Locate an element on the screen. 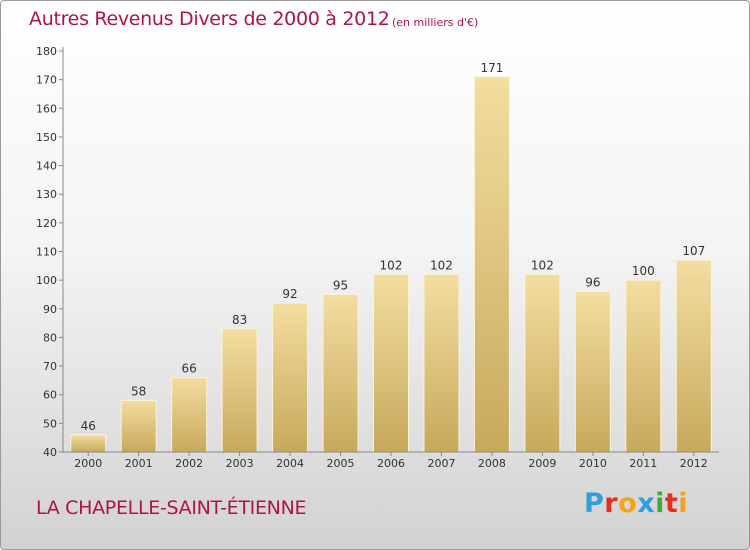 The width and height of the screenshot is (750, 550). bar-2003 is located at coordinates (239, 390).